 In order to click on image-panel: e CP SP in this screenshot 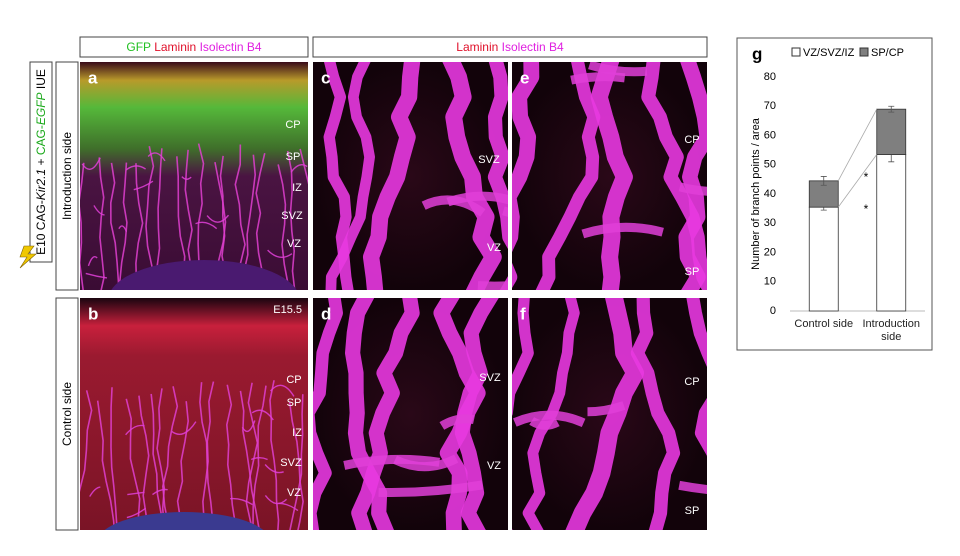, I will do `click(609, 176)`.